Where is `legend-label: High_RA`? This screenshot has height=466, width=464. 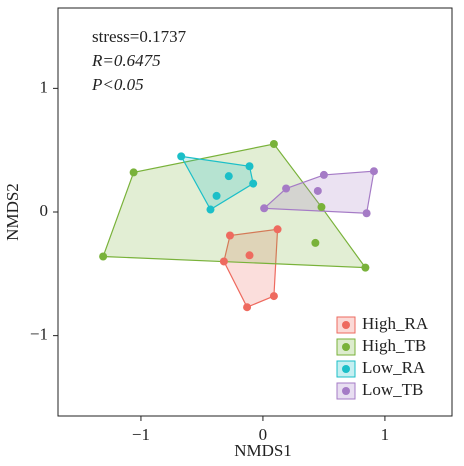
legend-label: High_RA is located at coordinates (395, 323).